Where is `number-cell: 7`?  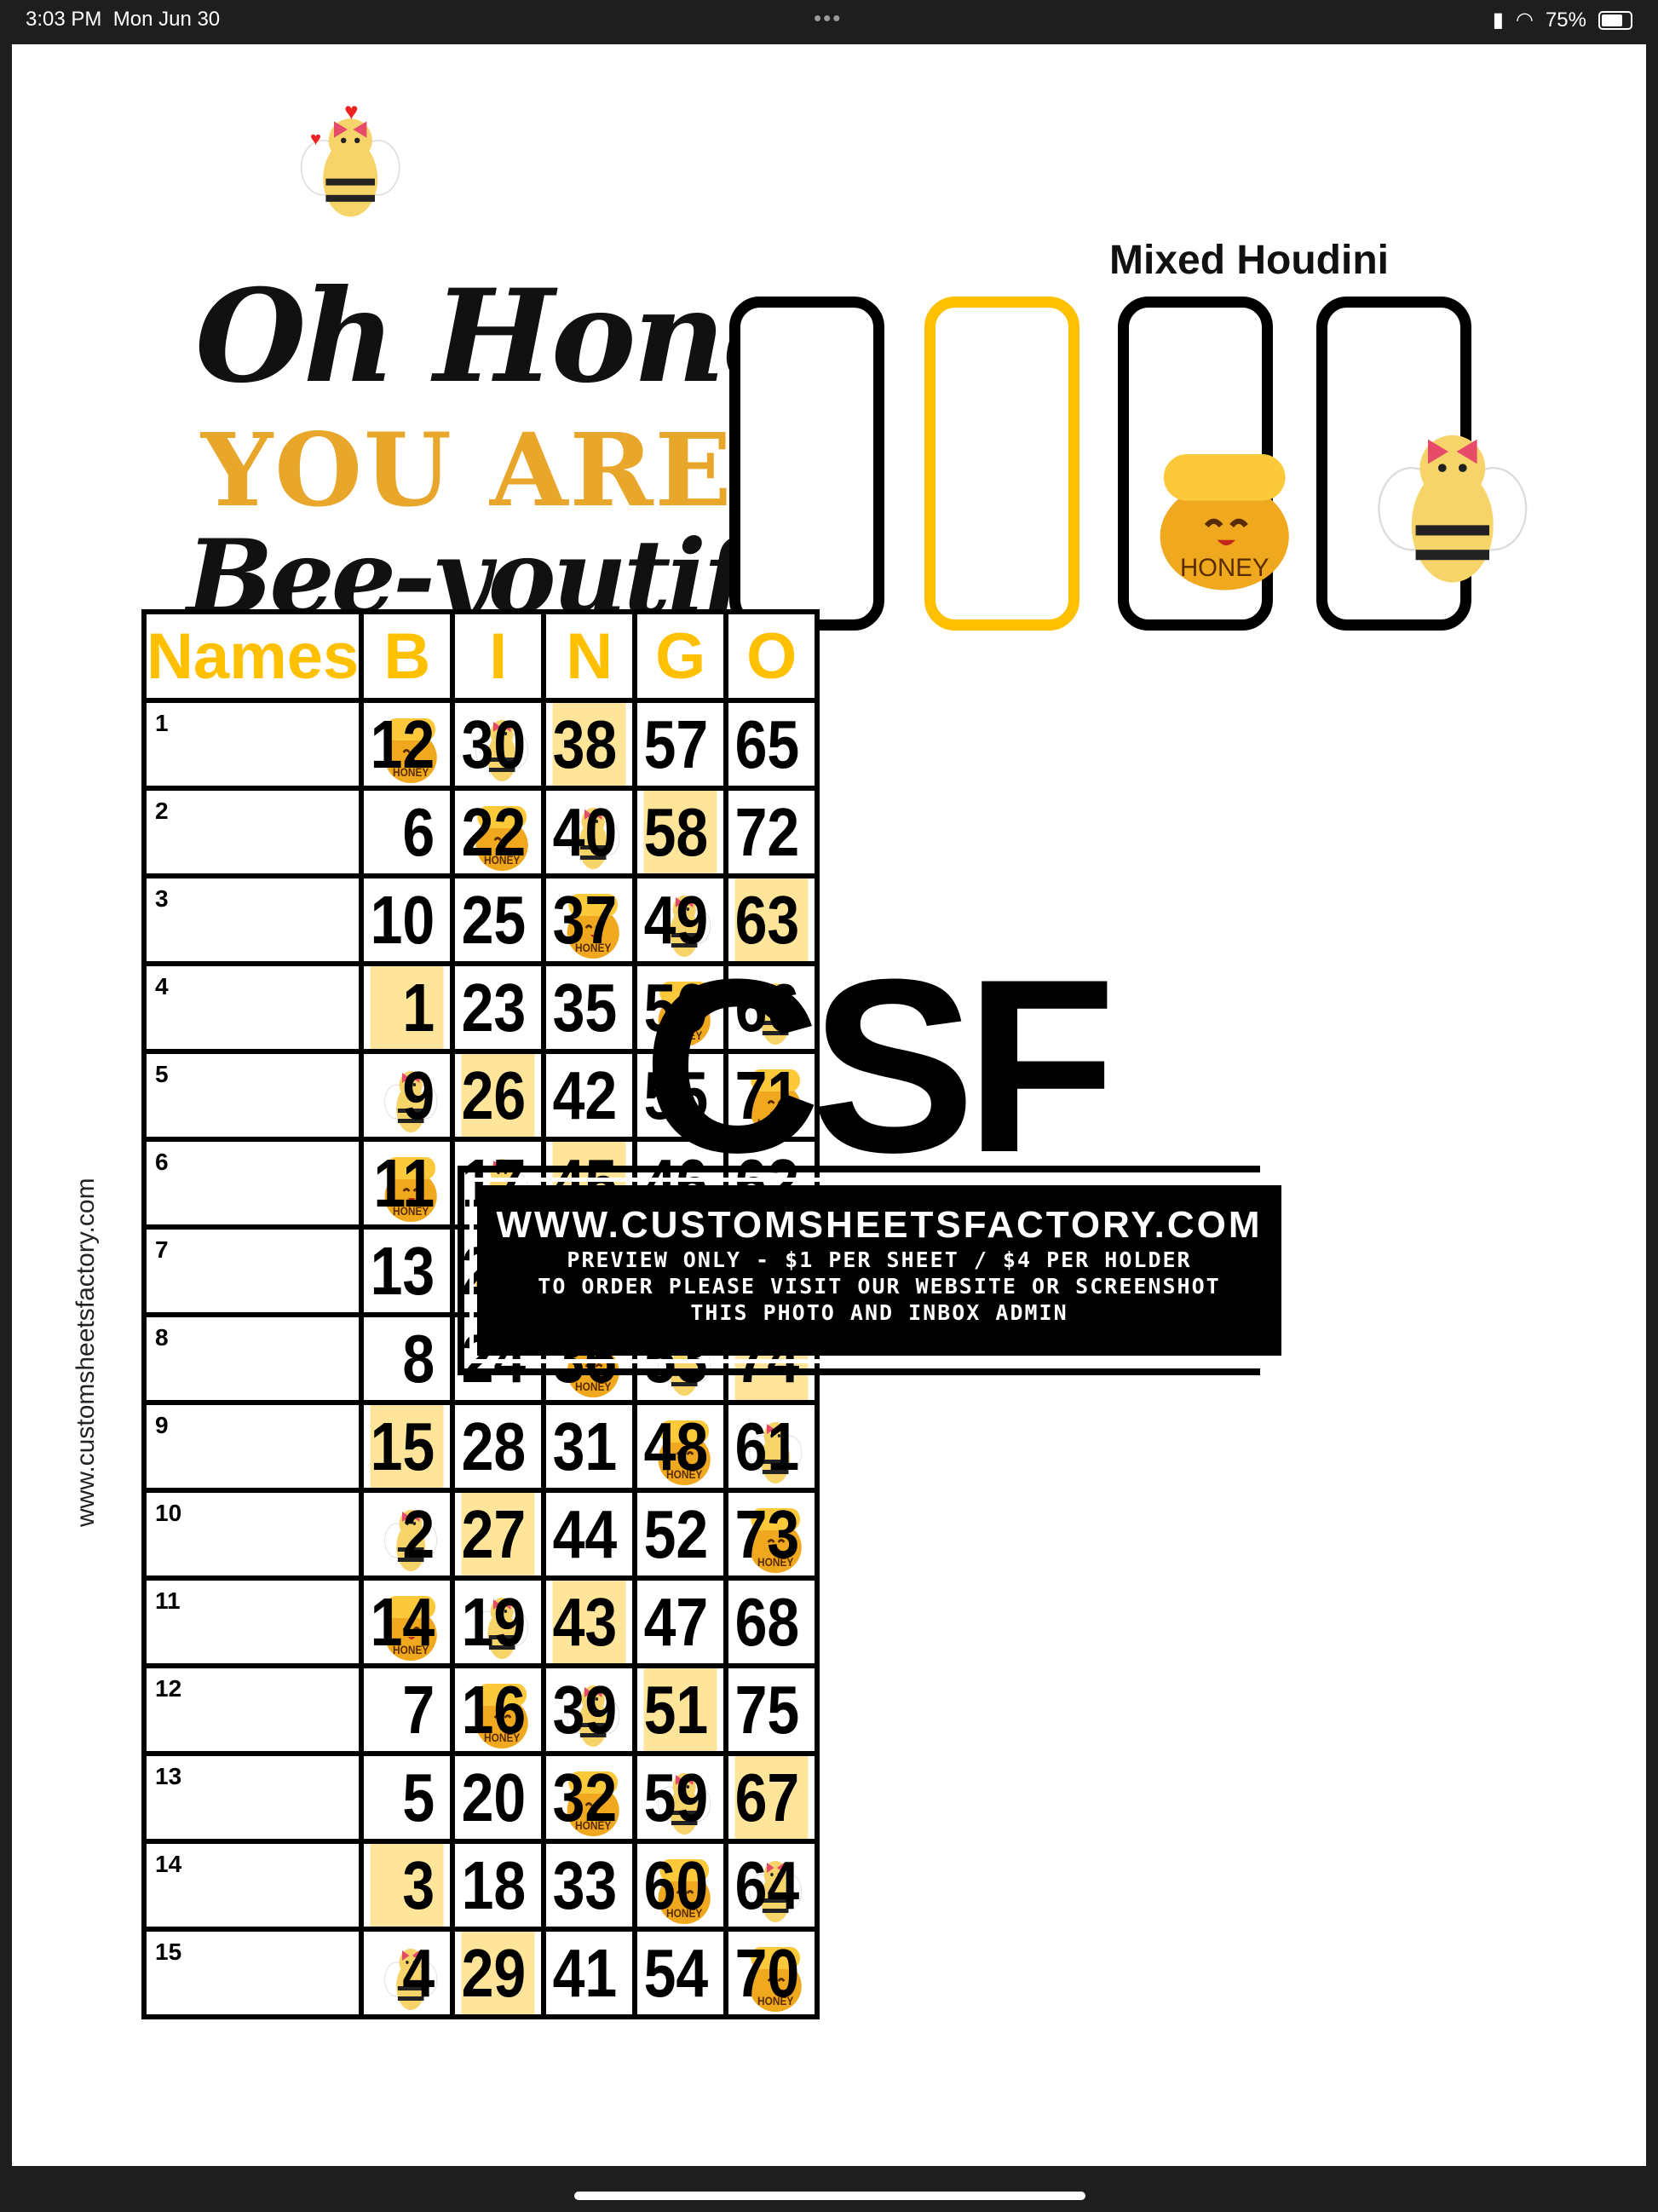
number-cell: 7 is located at coordinates (407, 1709).